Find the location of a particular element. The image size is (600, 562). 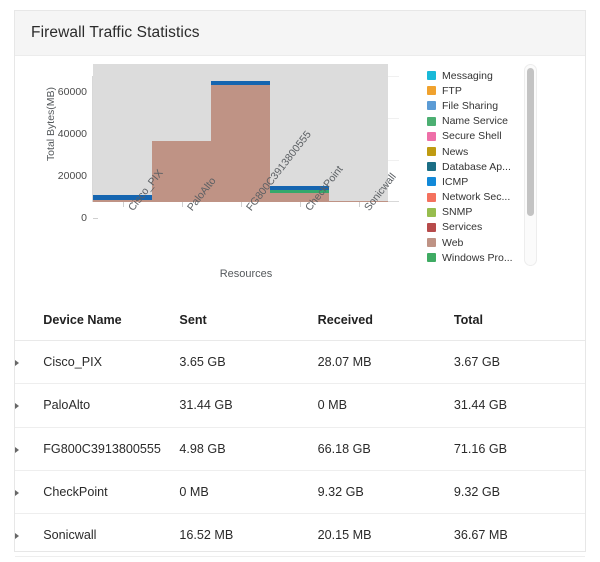

y-axis-tick-mark is located at coordinates (95, 218).